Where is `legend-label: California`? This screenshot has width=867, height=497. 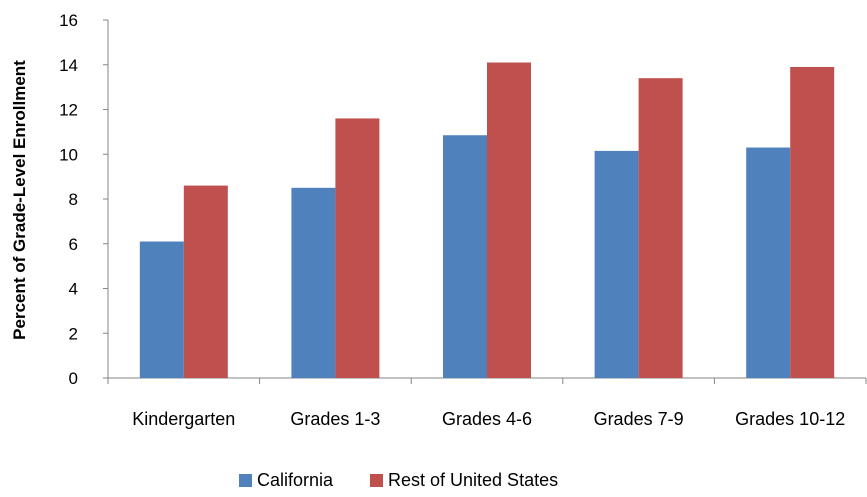
legend-label: California is located at coordinates (295, 480).